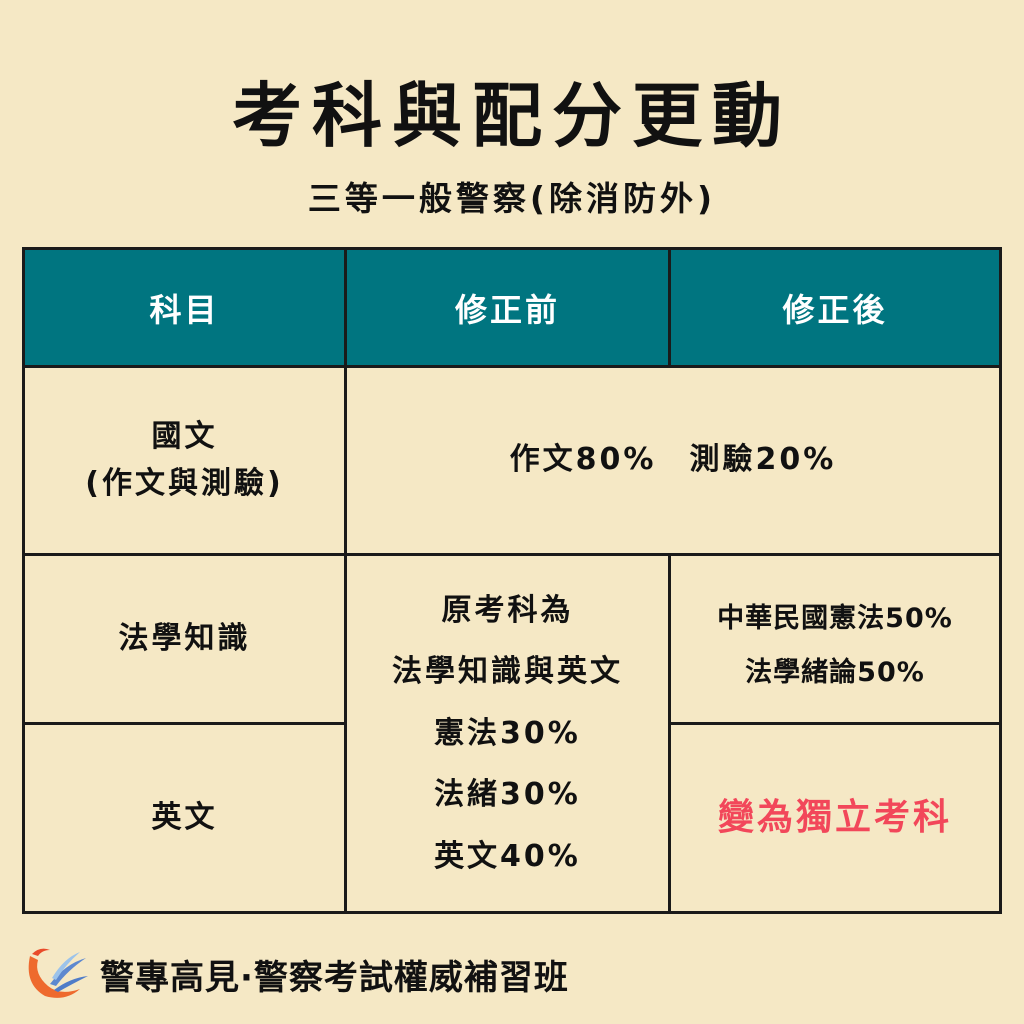  Describe the element at coordinates (334, 977) in the screenshot. I see `footer-text: 警專高見·警察考試權威補習班` at that location.